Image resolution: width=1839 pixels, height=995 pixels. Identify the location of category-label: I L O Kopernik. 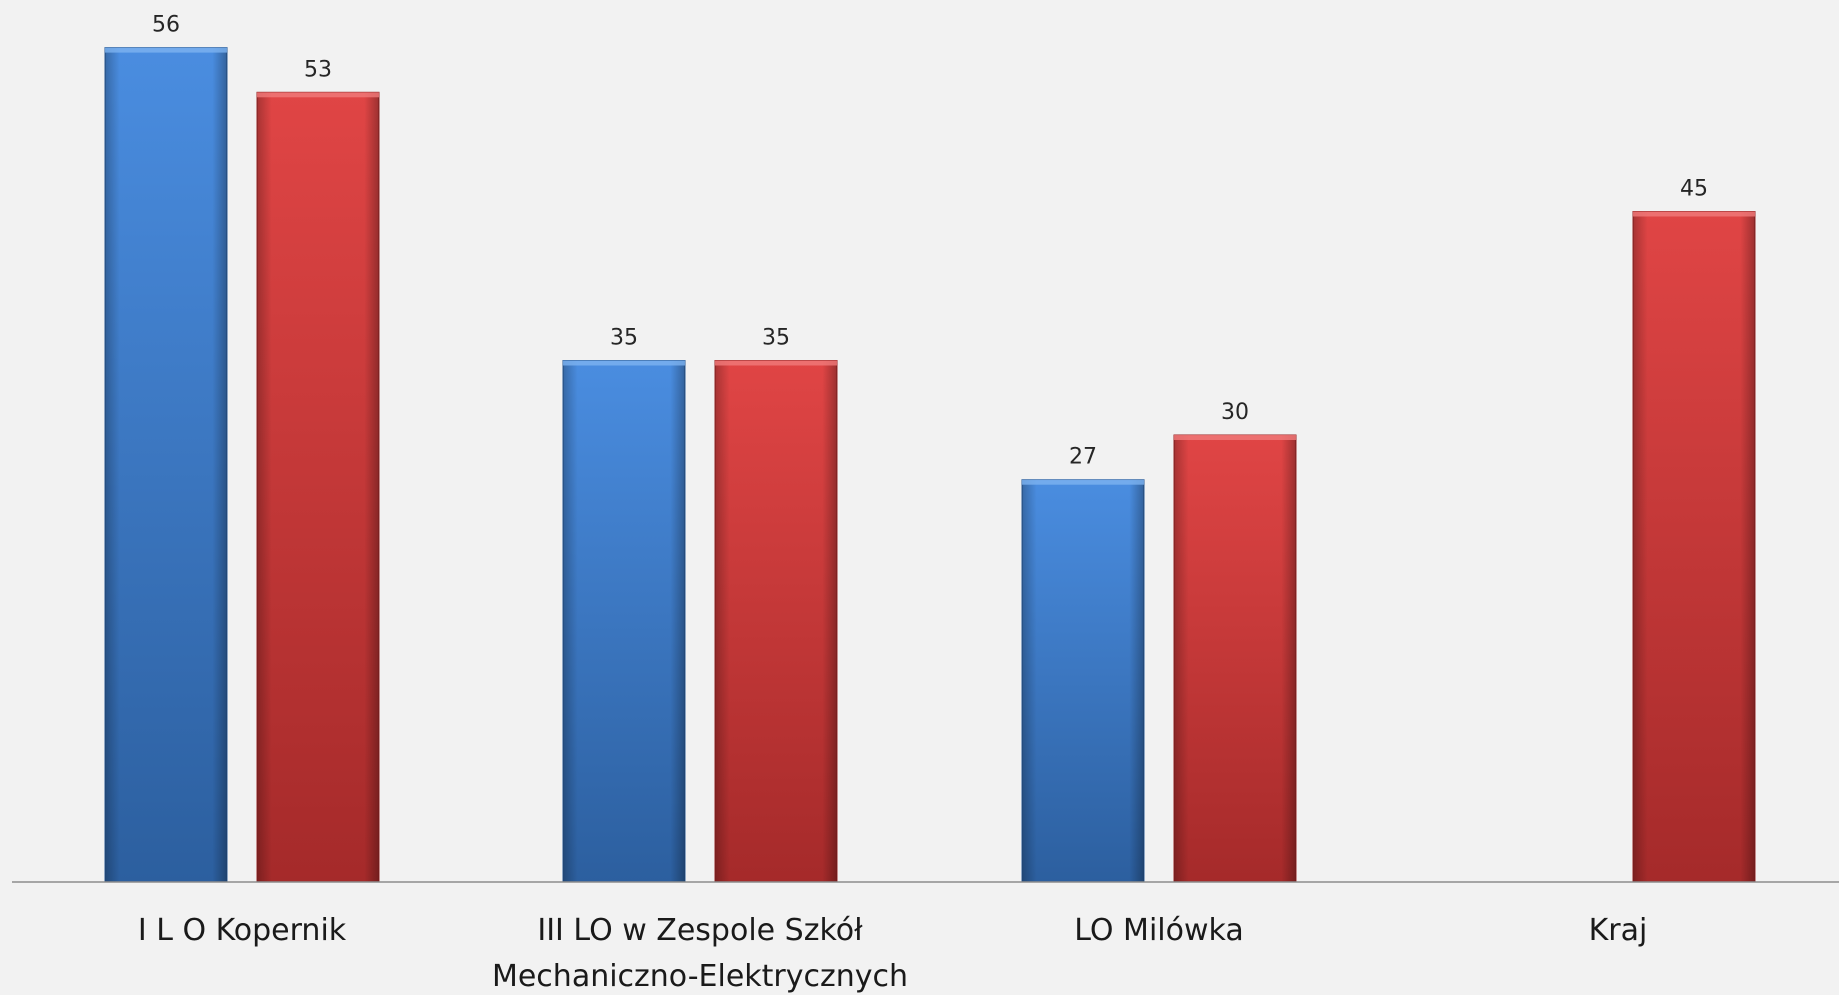
(242, 930).